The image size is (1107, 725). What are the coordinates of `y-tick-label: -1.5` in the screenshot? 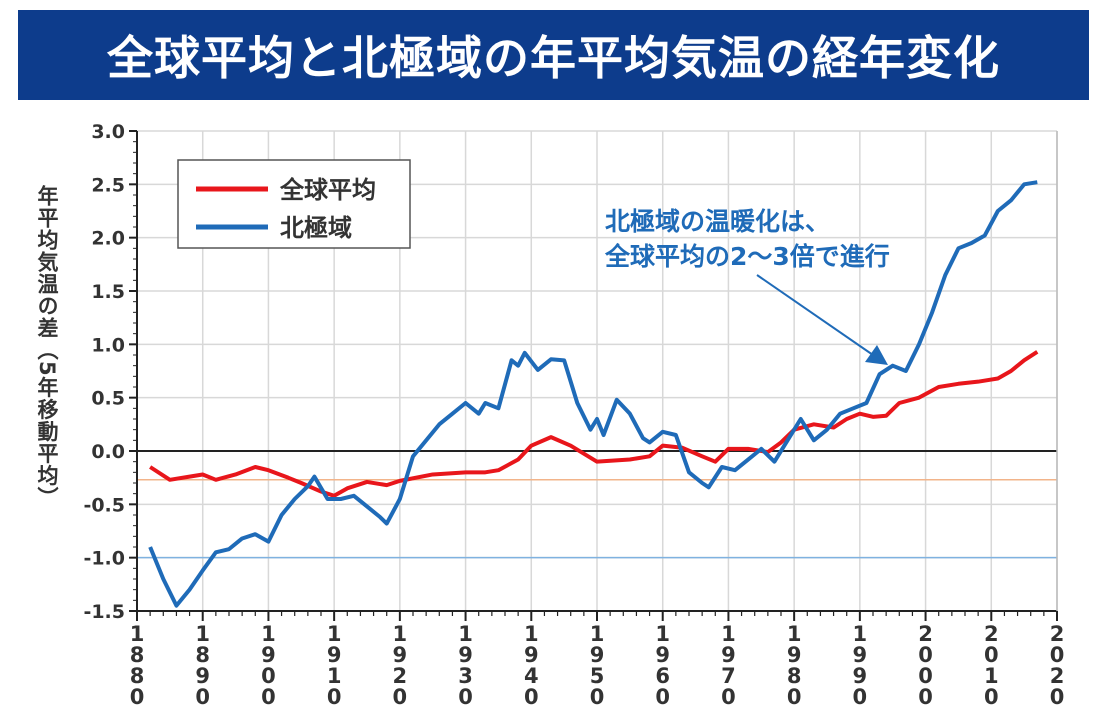 It's located at (104, 612).